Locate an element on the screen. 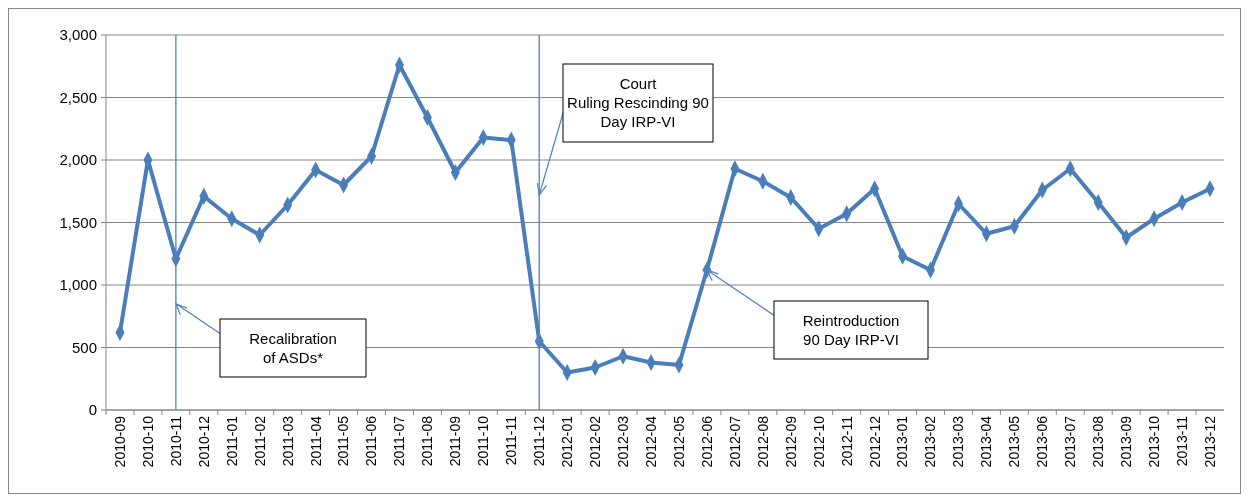 This screenshot has height=503, width=1250. x-tick-label: 2011-07 is located at coordinates (399, 441).